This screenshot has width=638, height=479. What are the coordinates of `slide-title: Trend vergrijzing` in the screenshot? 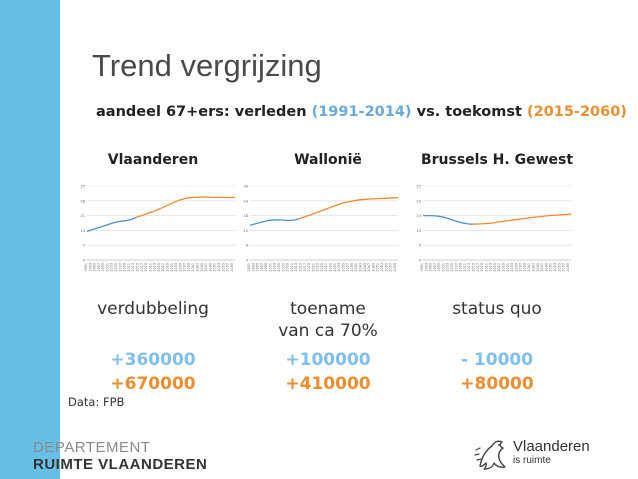 It's located at (207, 65).